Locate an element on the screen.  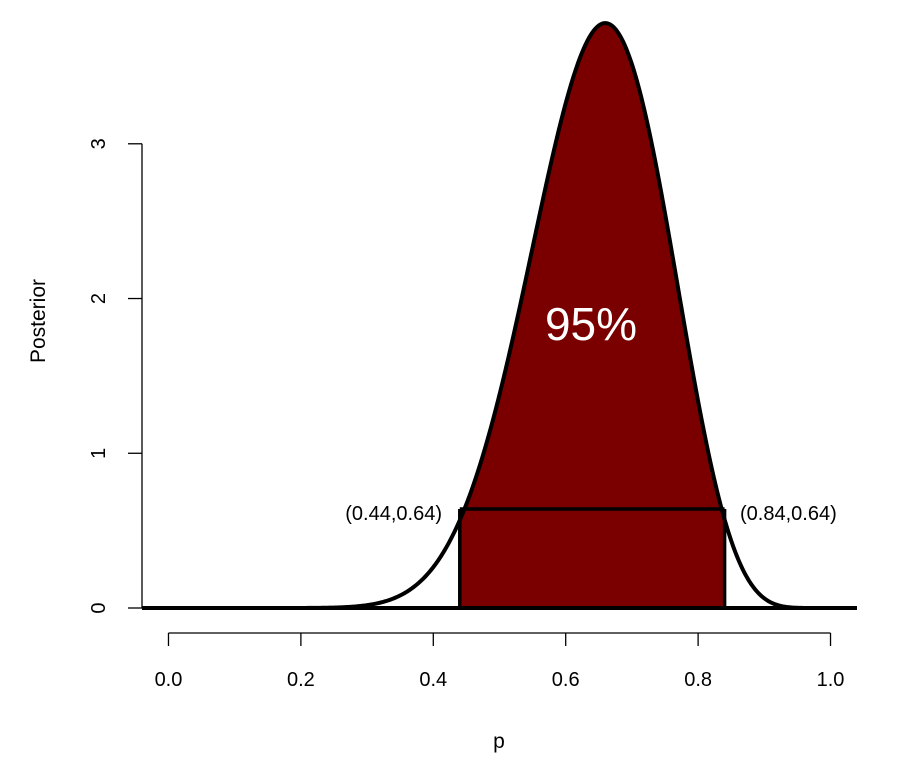
y-tick-label: 1 is located at coordinates (99, 453).